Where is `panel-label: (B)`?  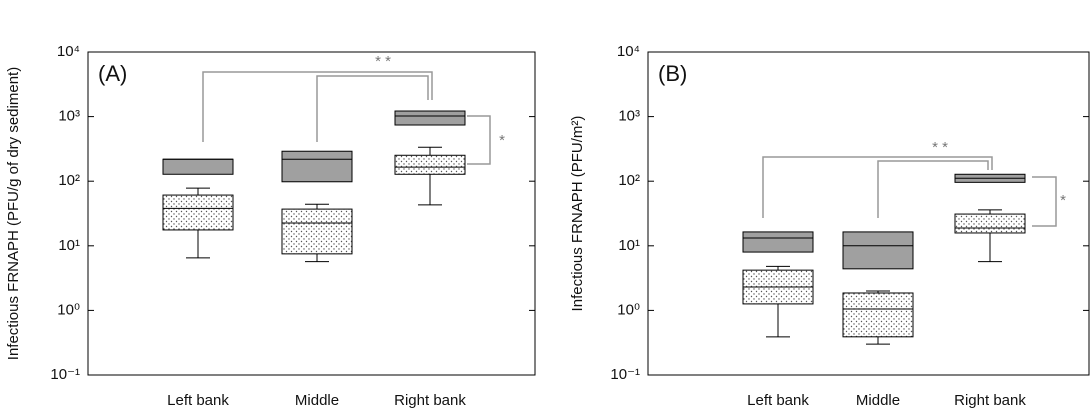
panel-label: (B) is located at coordinates (672, 73).